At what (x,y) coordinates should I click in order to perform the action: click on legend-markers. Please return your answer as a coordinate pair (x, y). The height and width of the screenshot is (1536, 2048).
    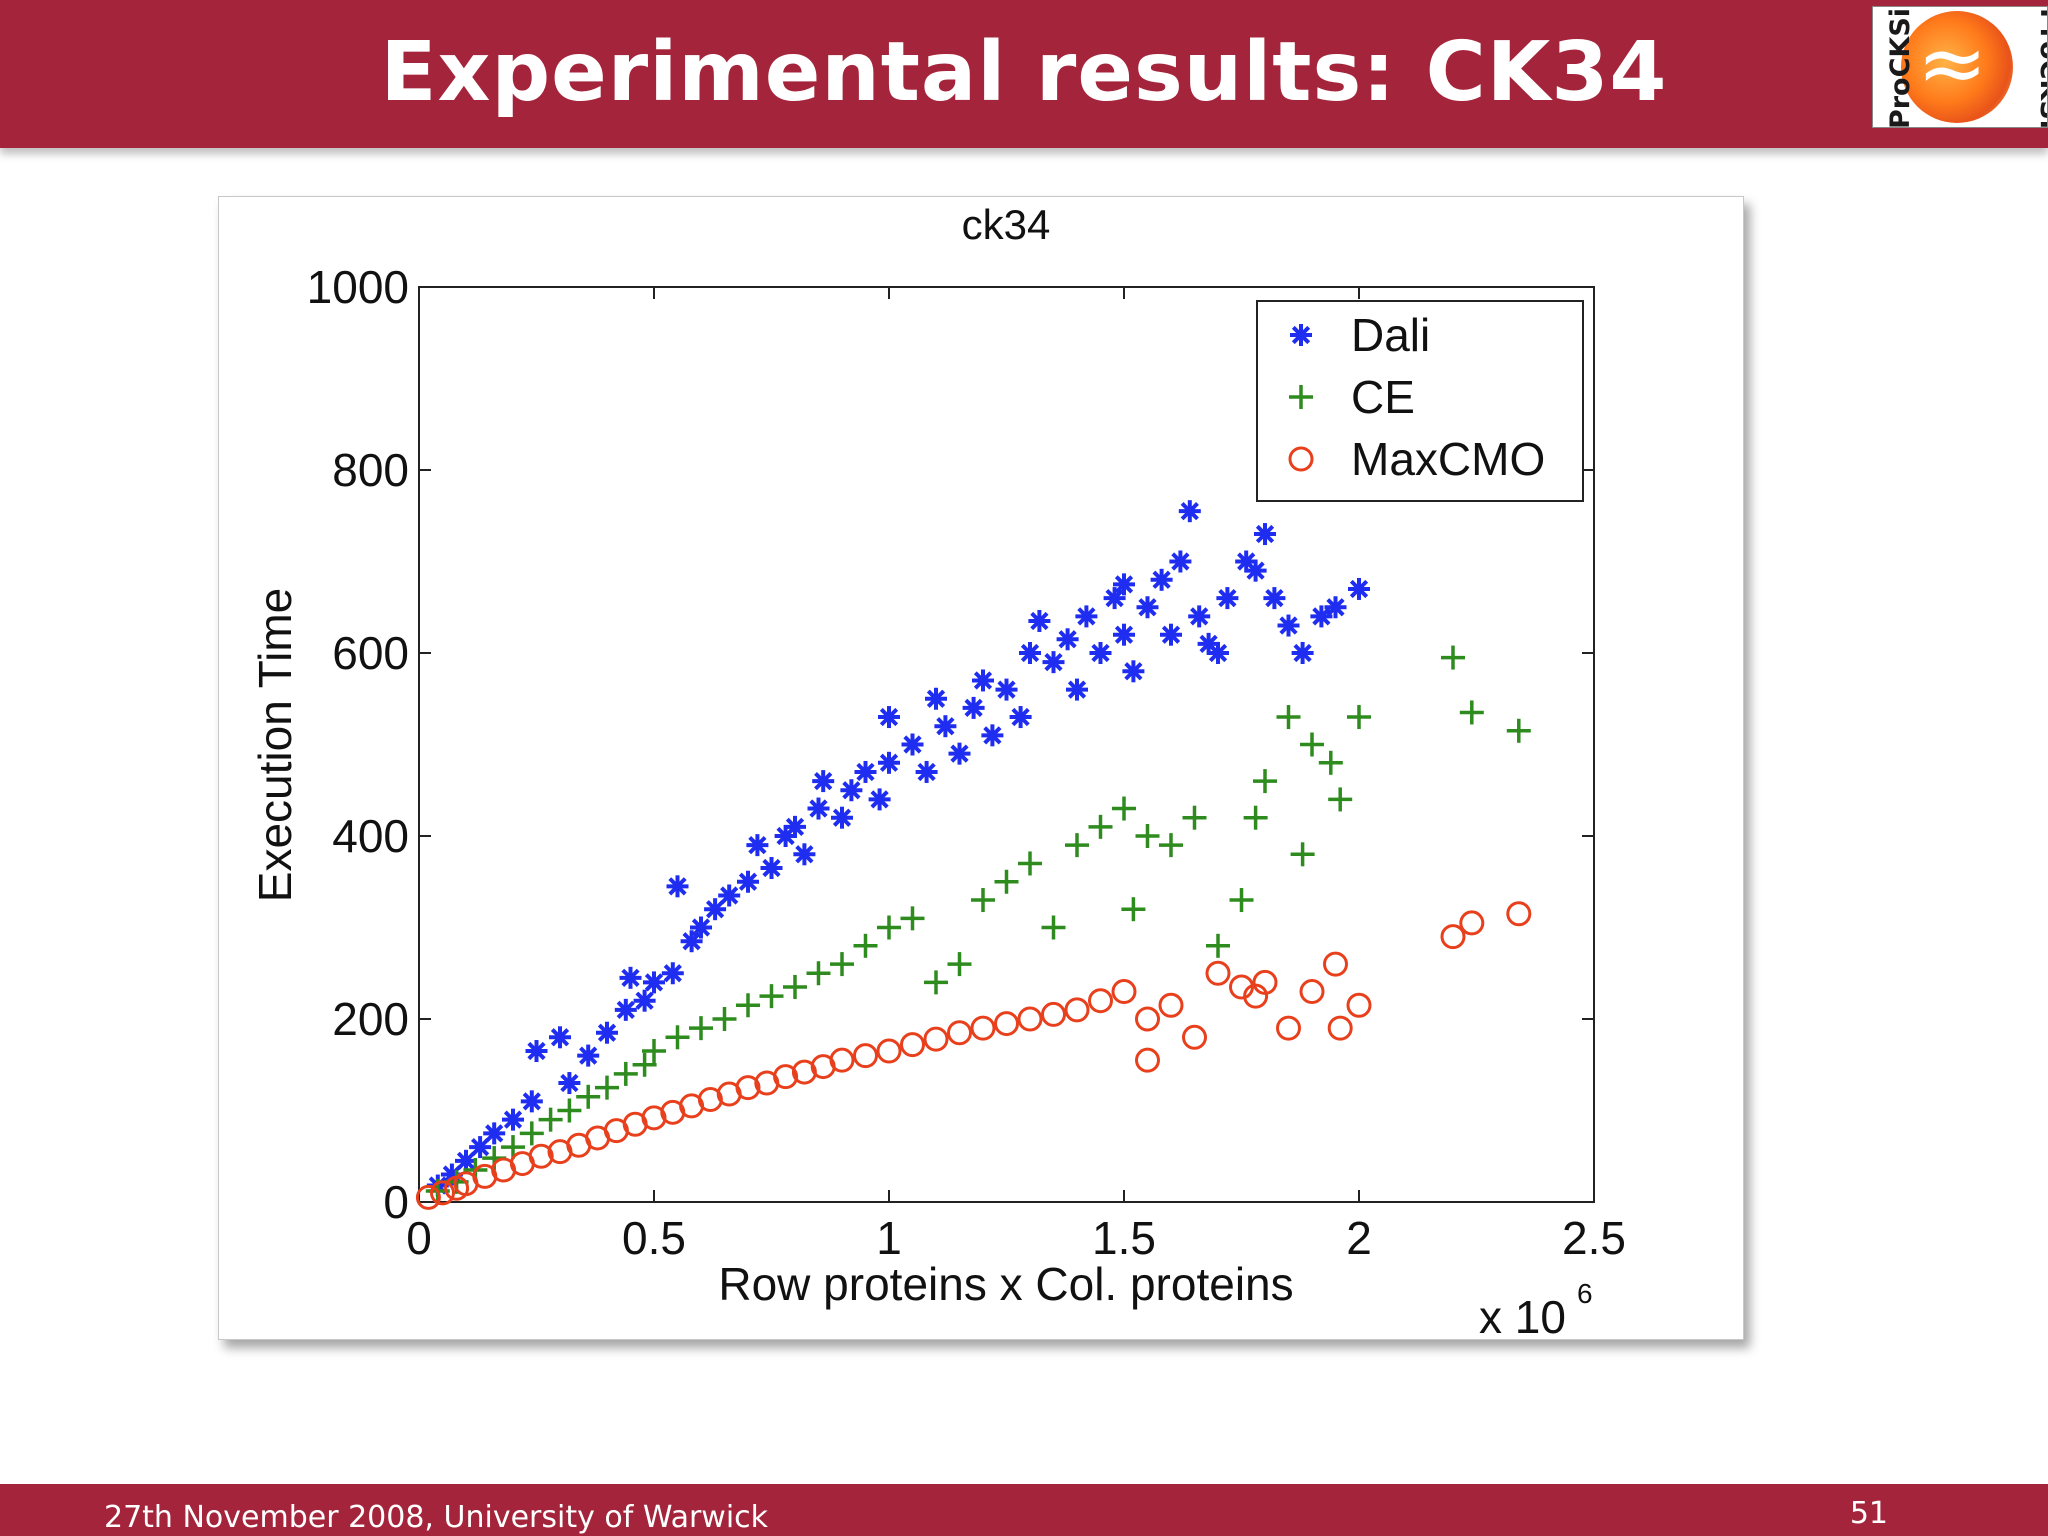
    Looking at the image, I should click on (1301, 398).